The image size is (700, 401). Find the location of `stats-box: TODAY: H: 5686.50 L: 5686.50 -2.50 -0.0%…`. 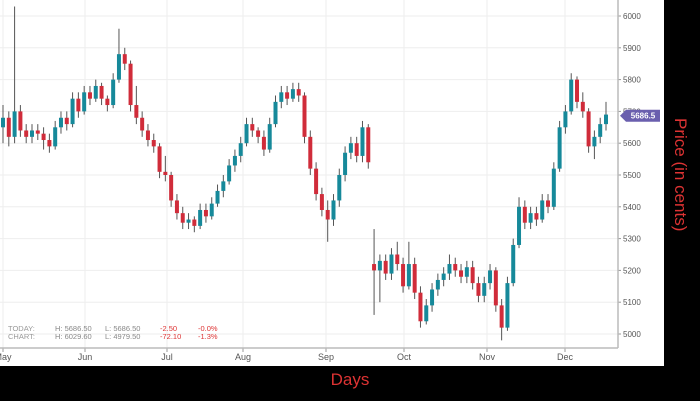

stats-box: TODAY: H: 5686.50 L: 5686.50 -2.50 -0.0%… is located at coordinates (113, 332).